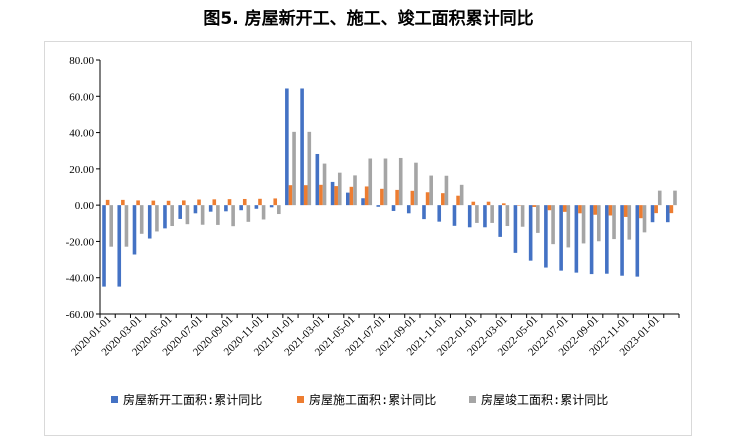 The width and height of the screenshot is (737, 446). Describe the element at coordinates (544, 399) in the screenshot. I see `legend-label-3: 房屋竣工面积:累计同比` at that location.